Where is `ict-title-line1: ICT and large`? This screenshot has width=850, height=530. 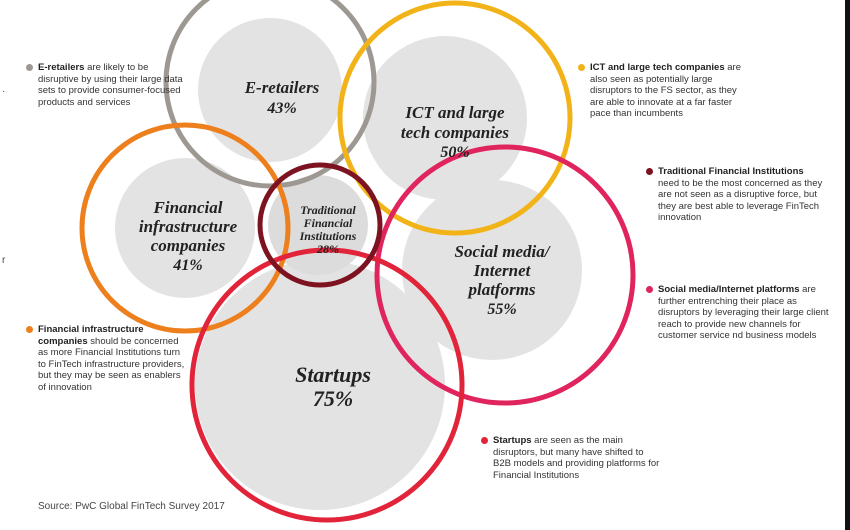 ict-title-line1: ICT and large is located at coordinates (454, 112).